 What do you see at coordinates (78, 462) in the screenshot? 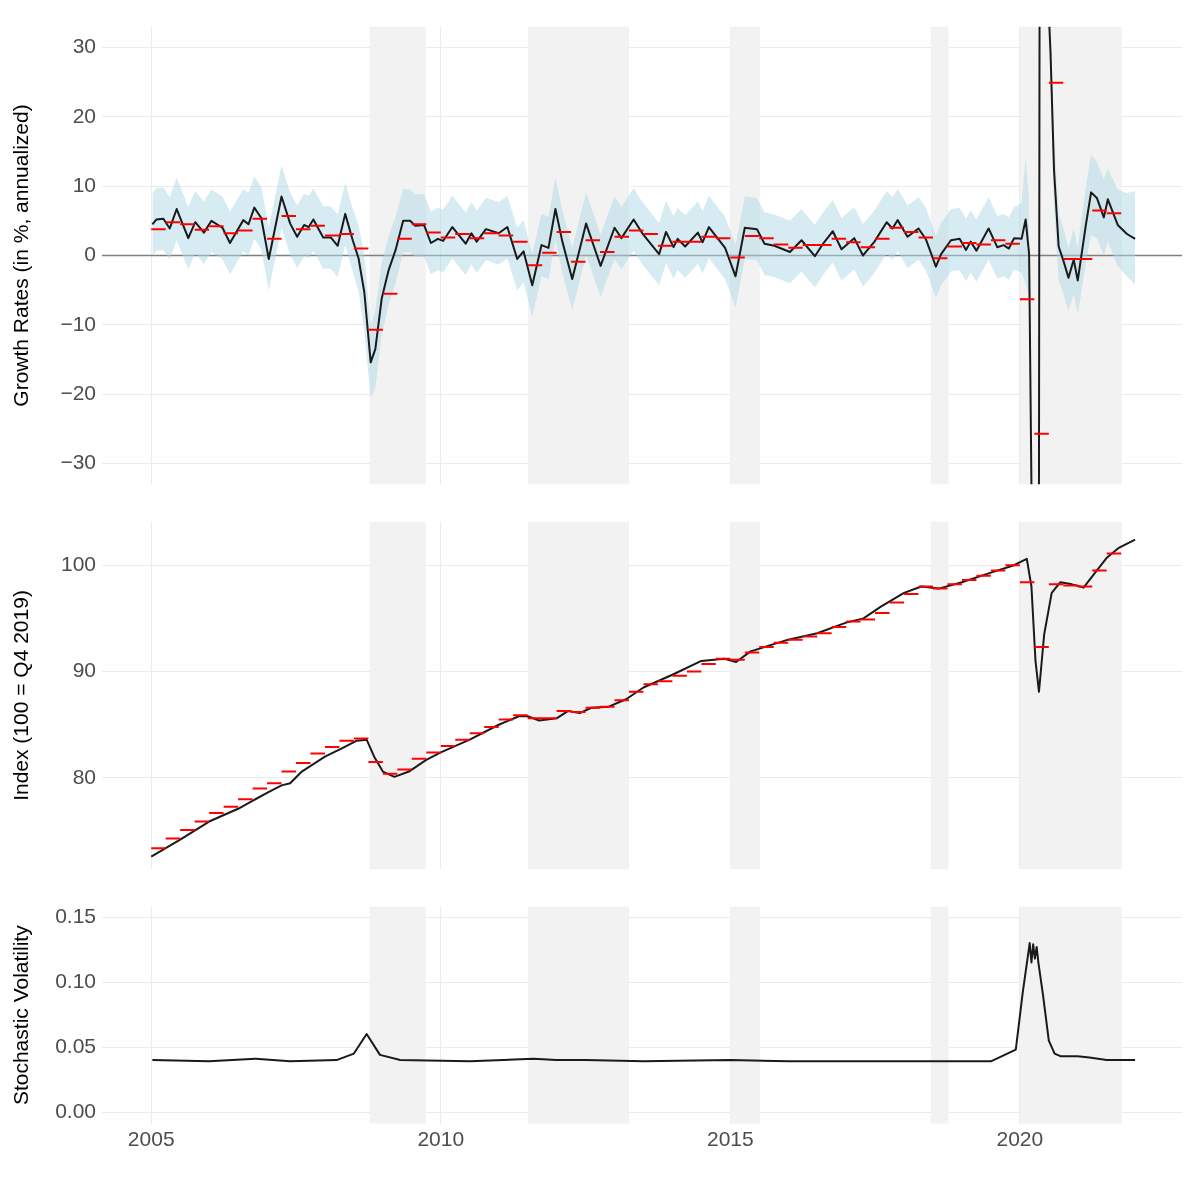
I see `y-tick-label: −30` at bounding box center [78, 462].